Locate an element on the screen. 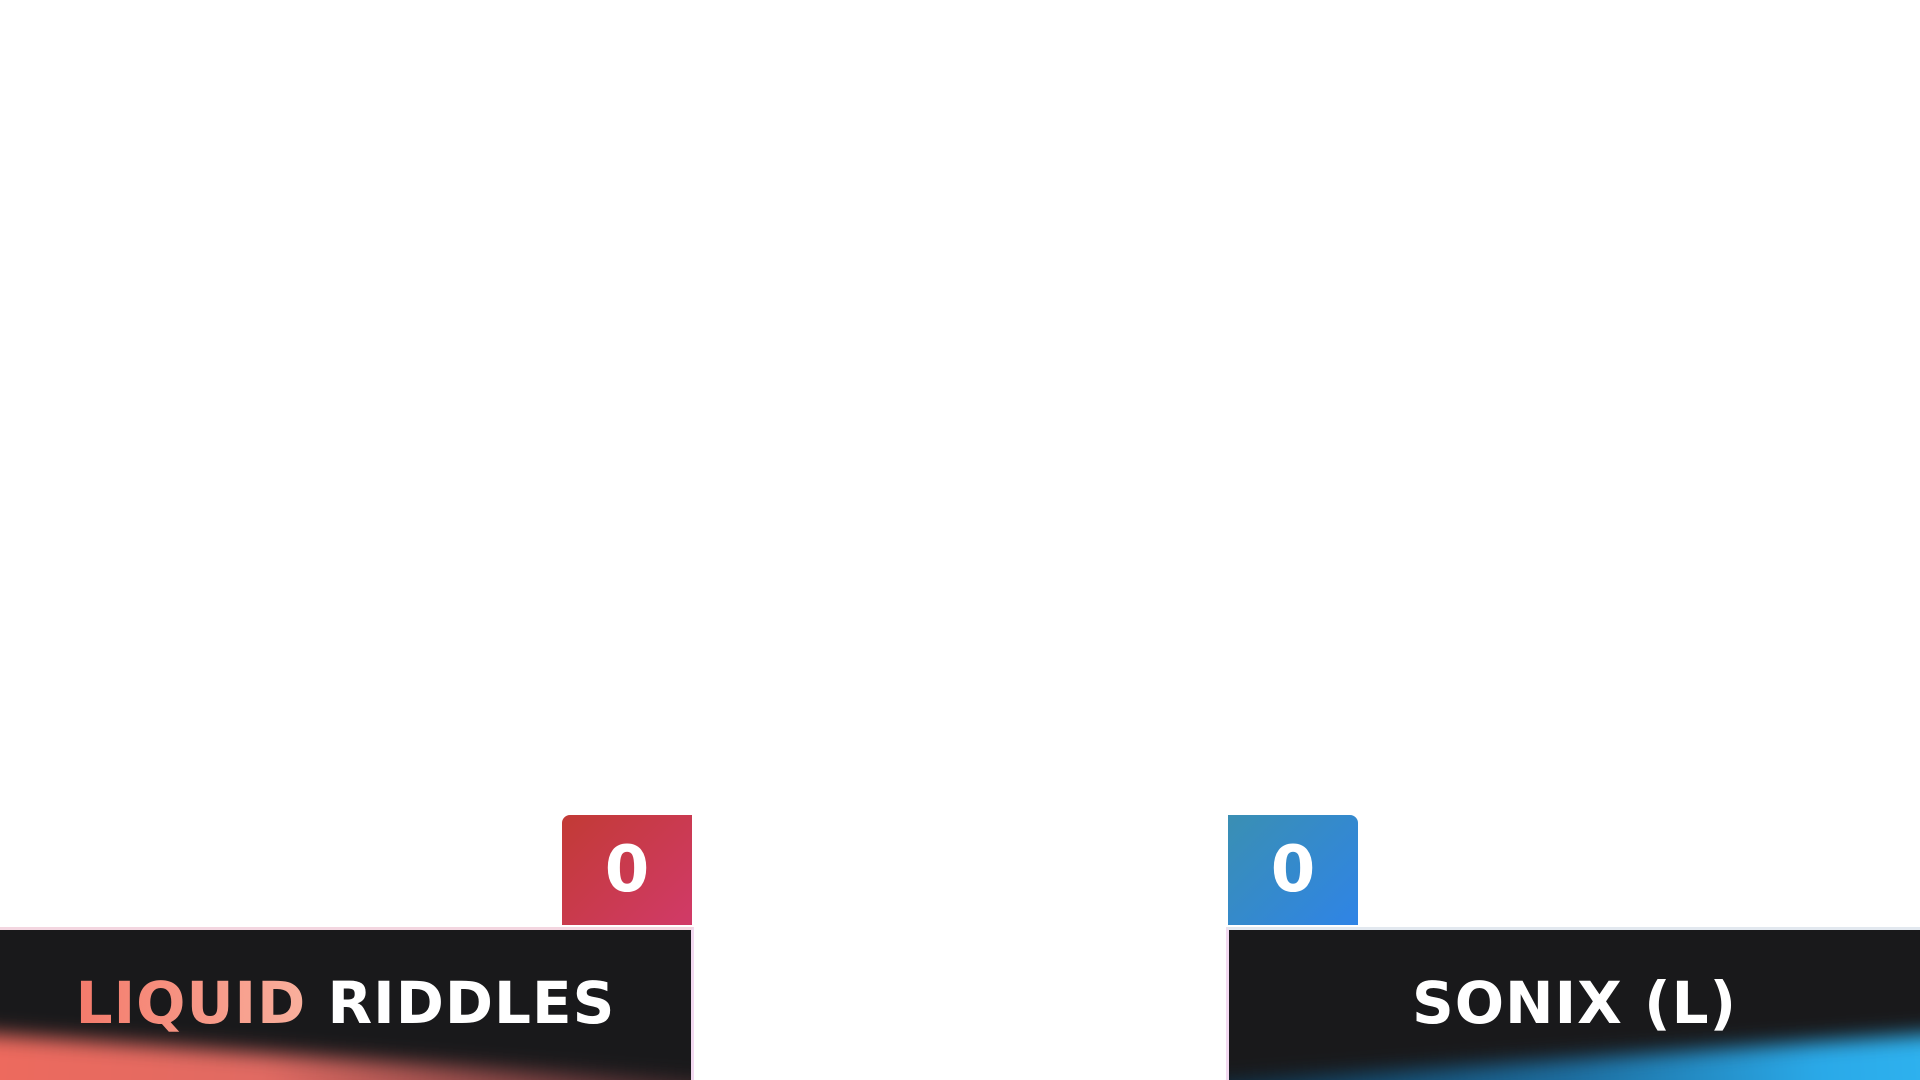  left-team-panel: LIQUID RIDDLES is located at coordinates (347, 1003).